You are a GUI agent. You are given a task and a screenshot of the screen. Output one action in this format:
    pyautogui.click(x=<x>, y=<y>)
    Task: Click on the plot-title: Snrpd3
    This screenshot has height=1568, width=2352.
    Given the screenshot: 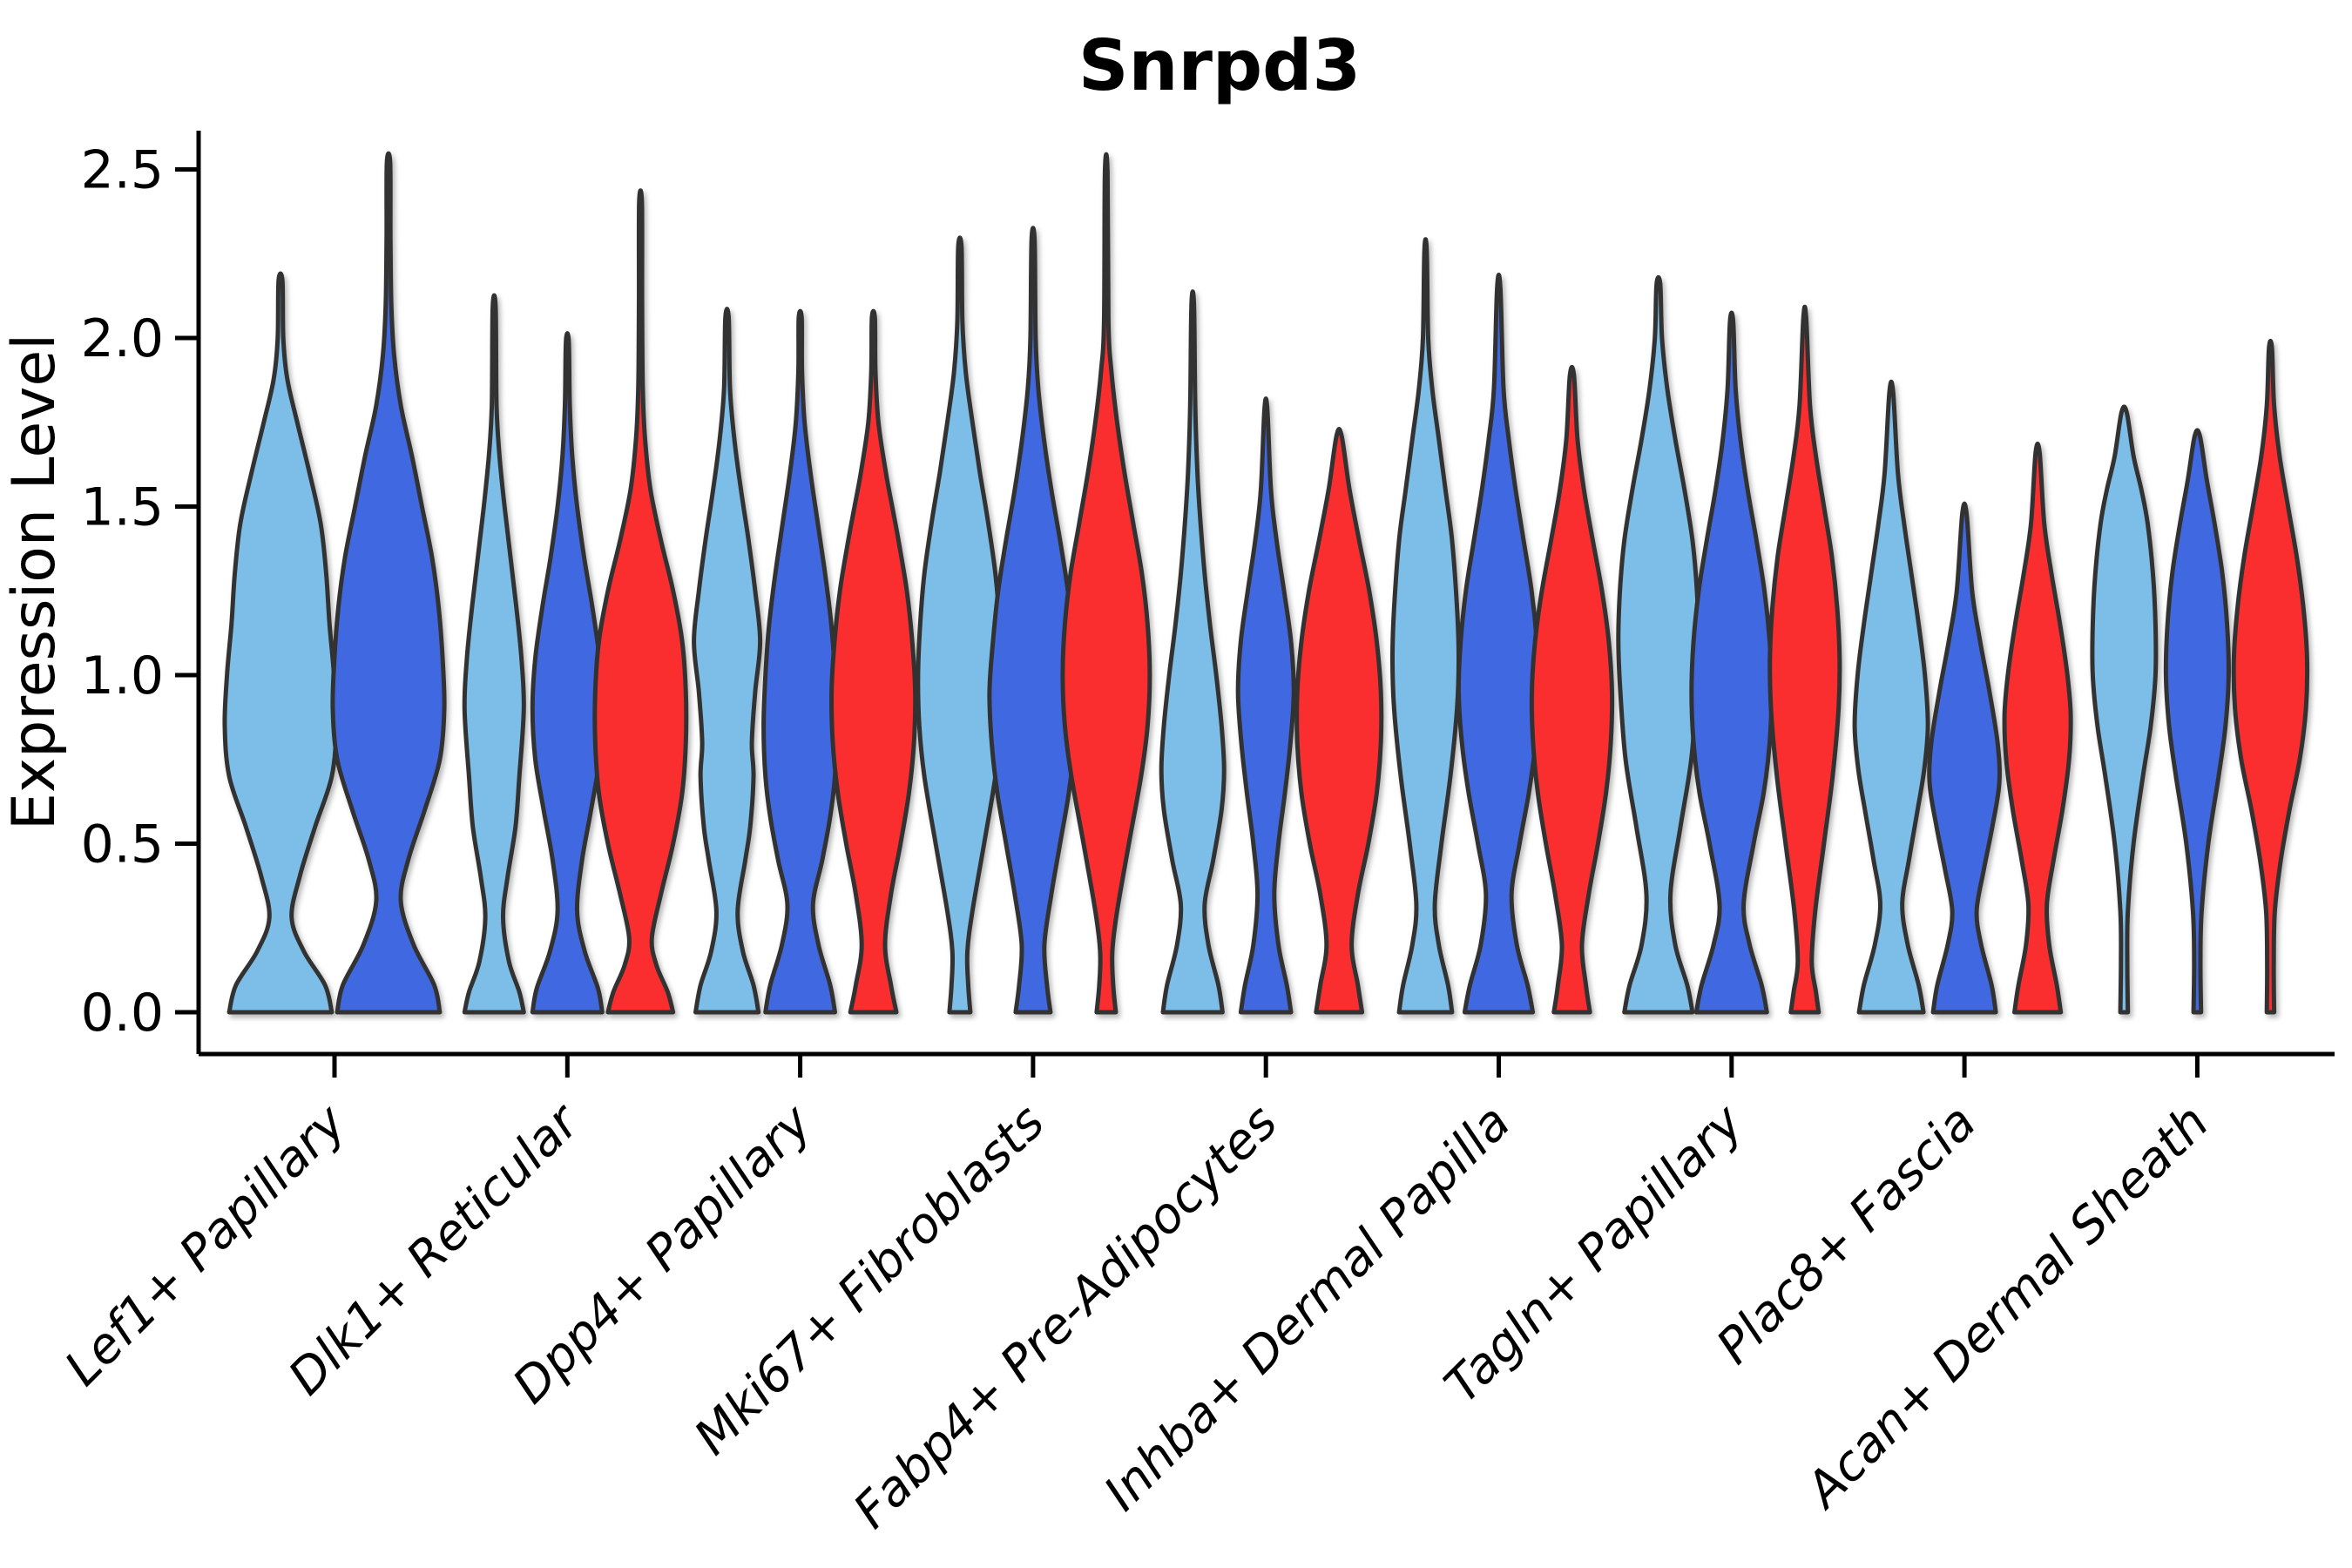 What is the action you would take?
    pyautogui.click(x=1219, y=66)
    